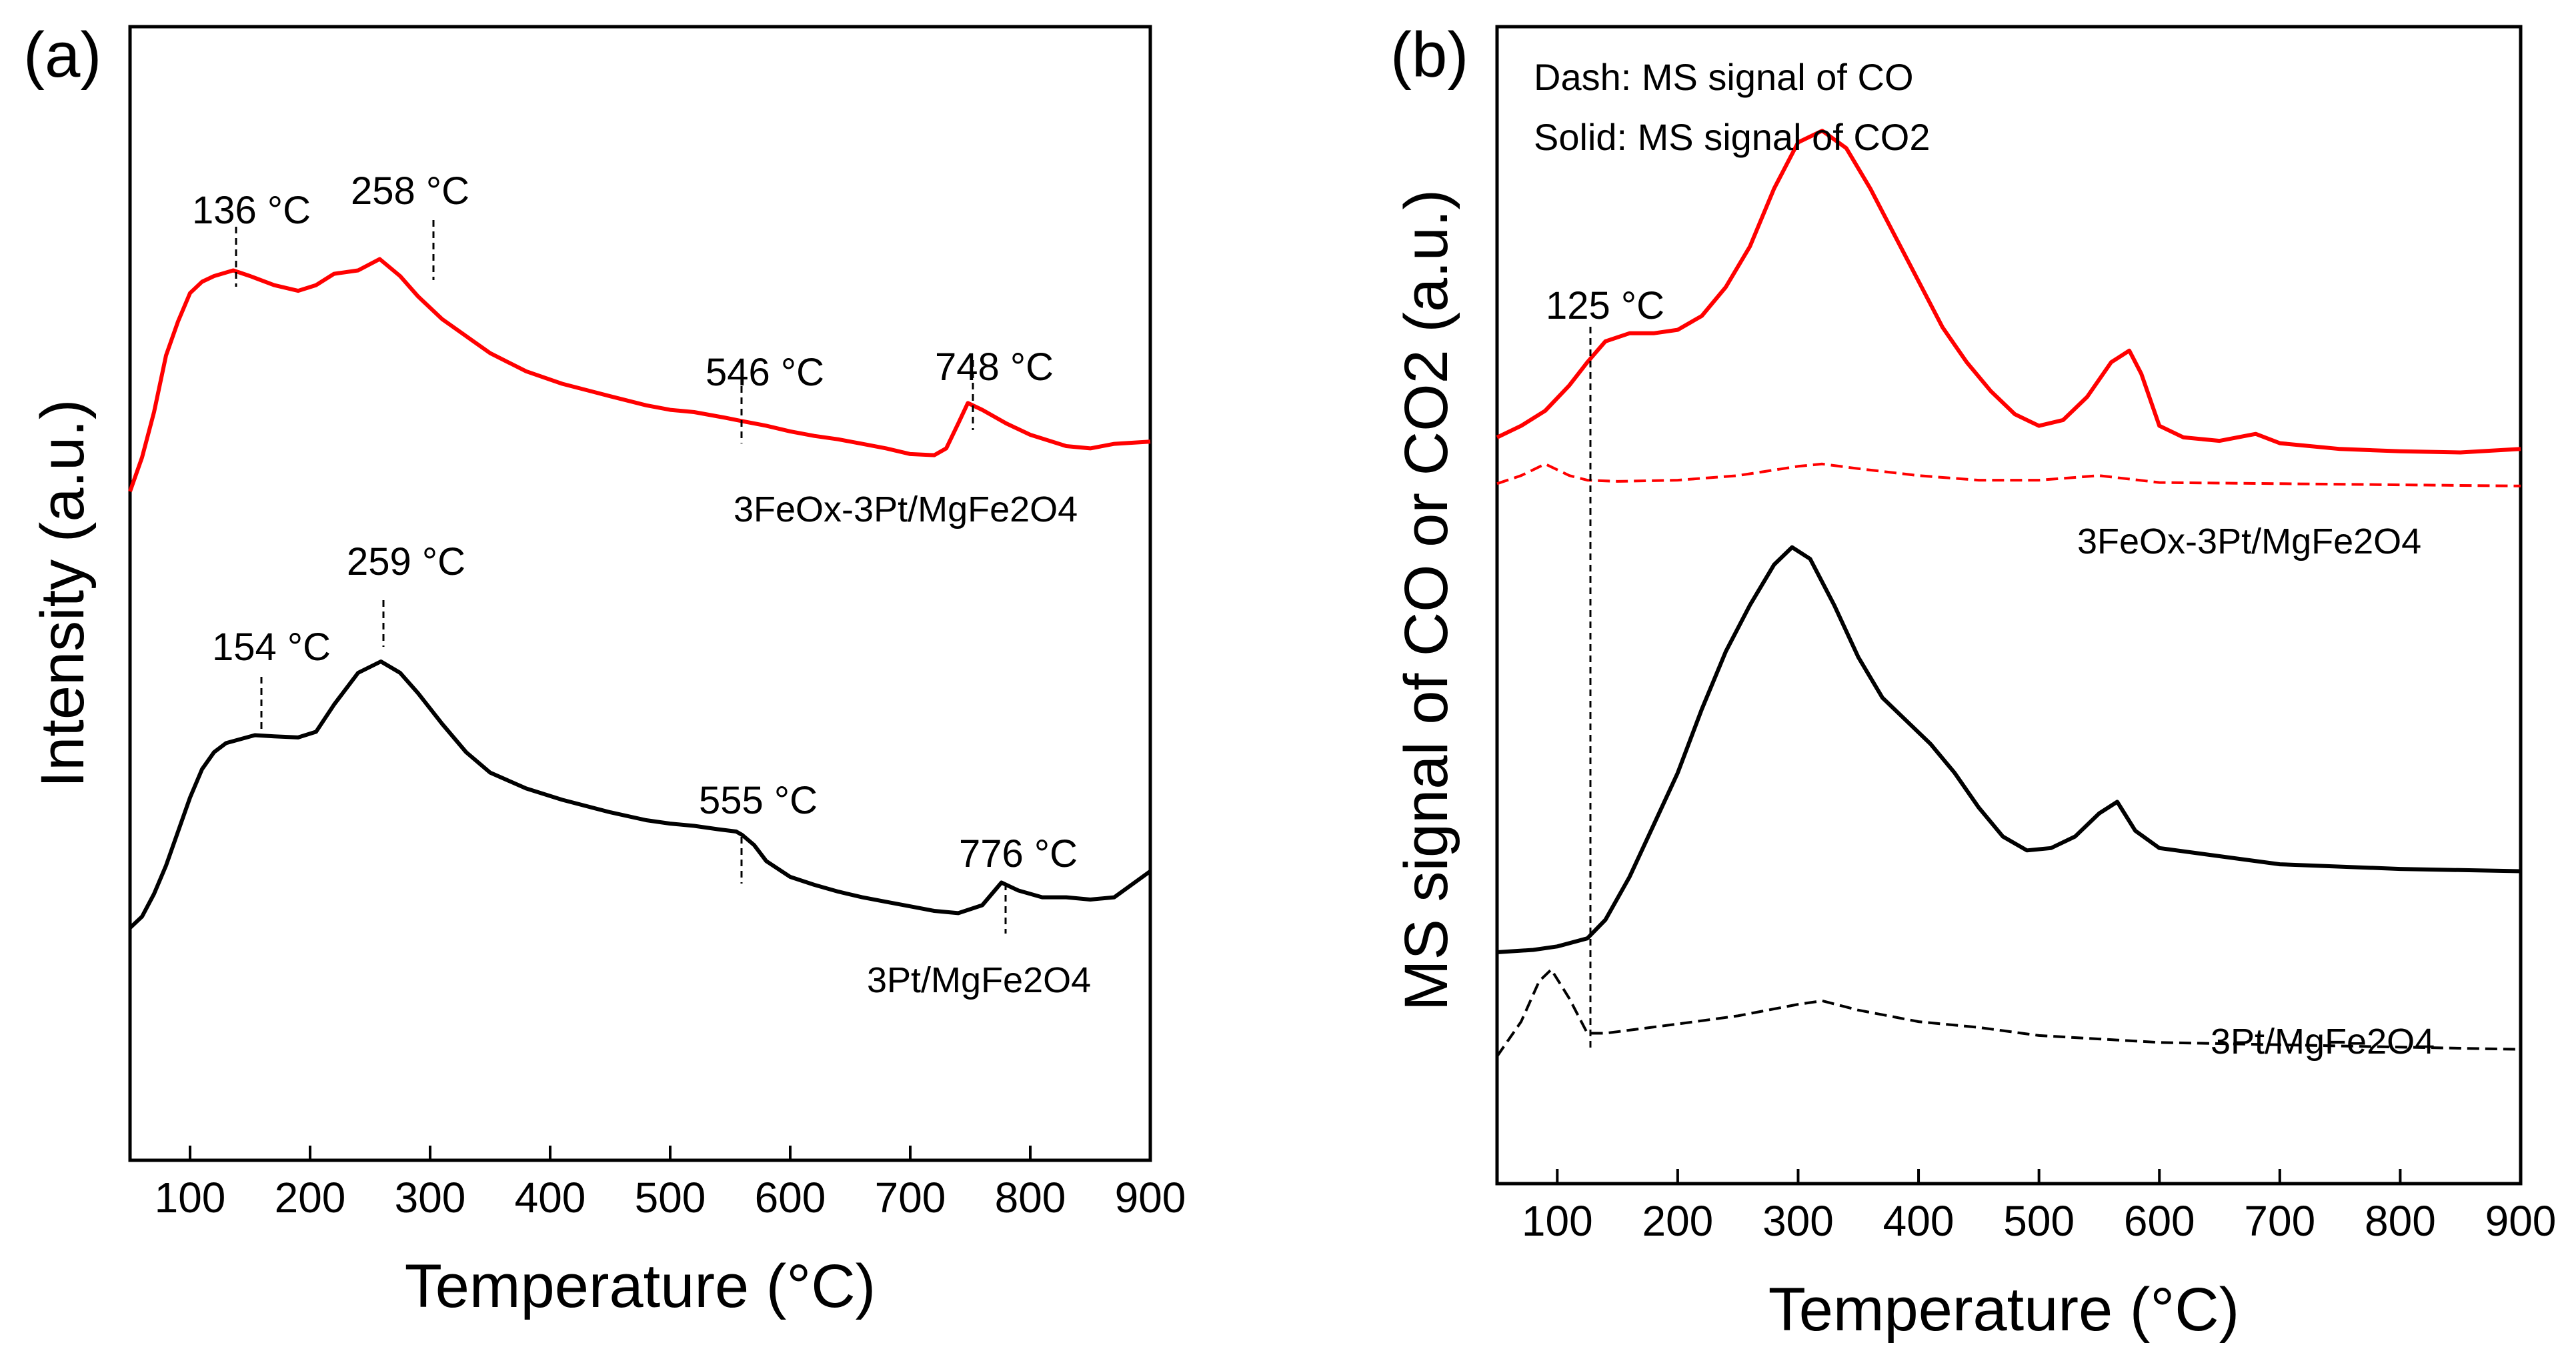 This screenshot has width=2576, height=1365. I want to click on panel-b-x-ticks: 100 200 300 400 500 600 700 800 900, so click(2039, 1207).